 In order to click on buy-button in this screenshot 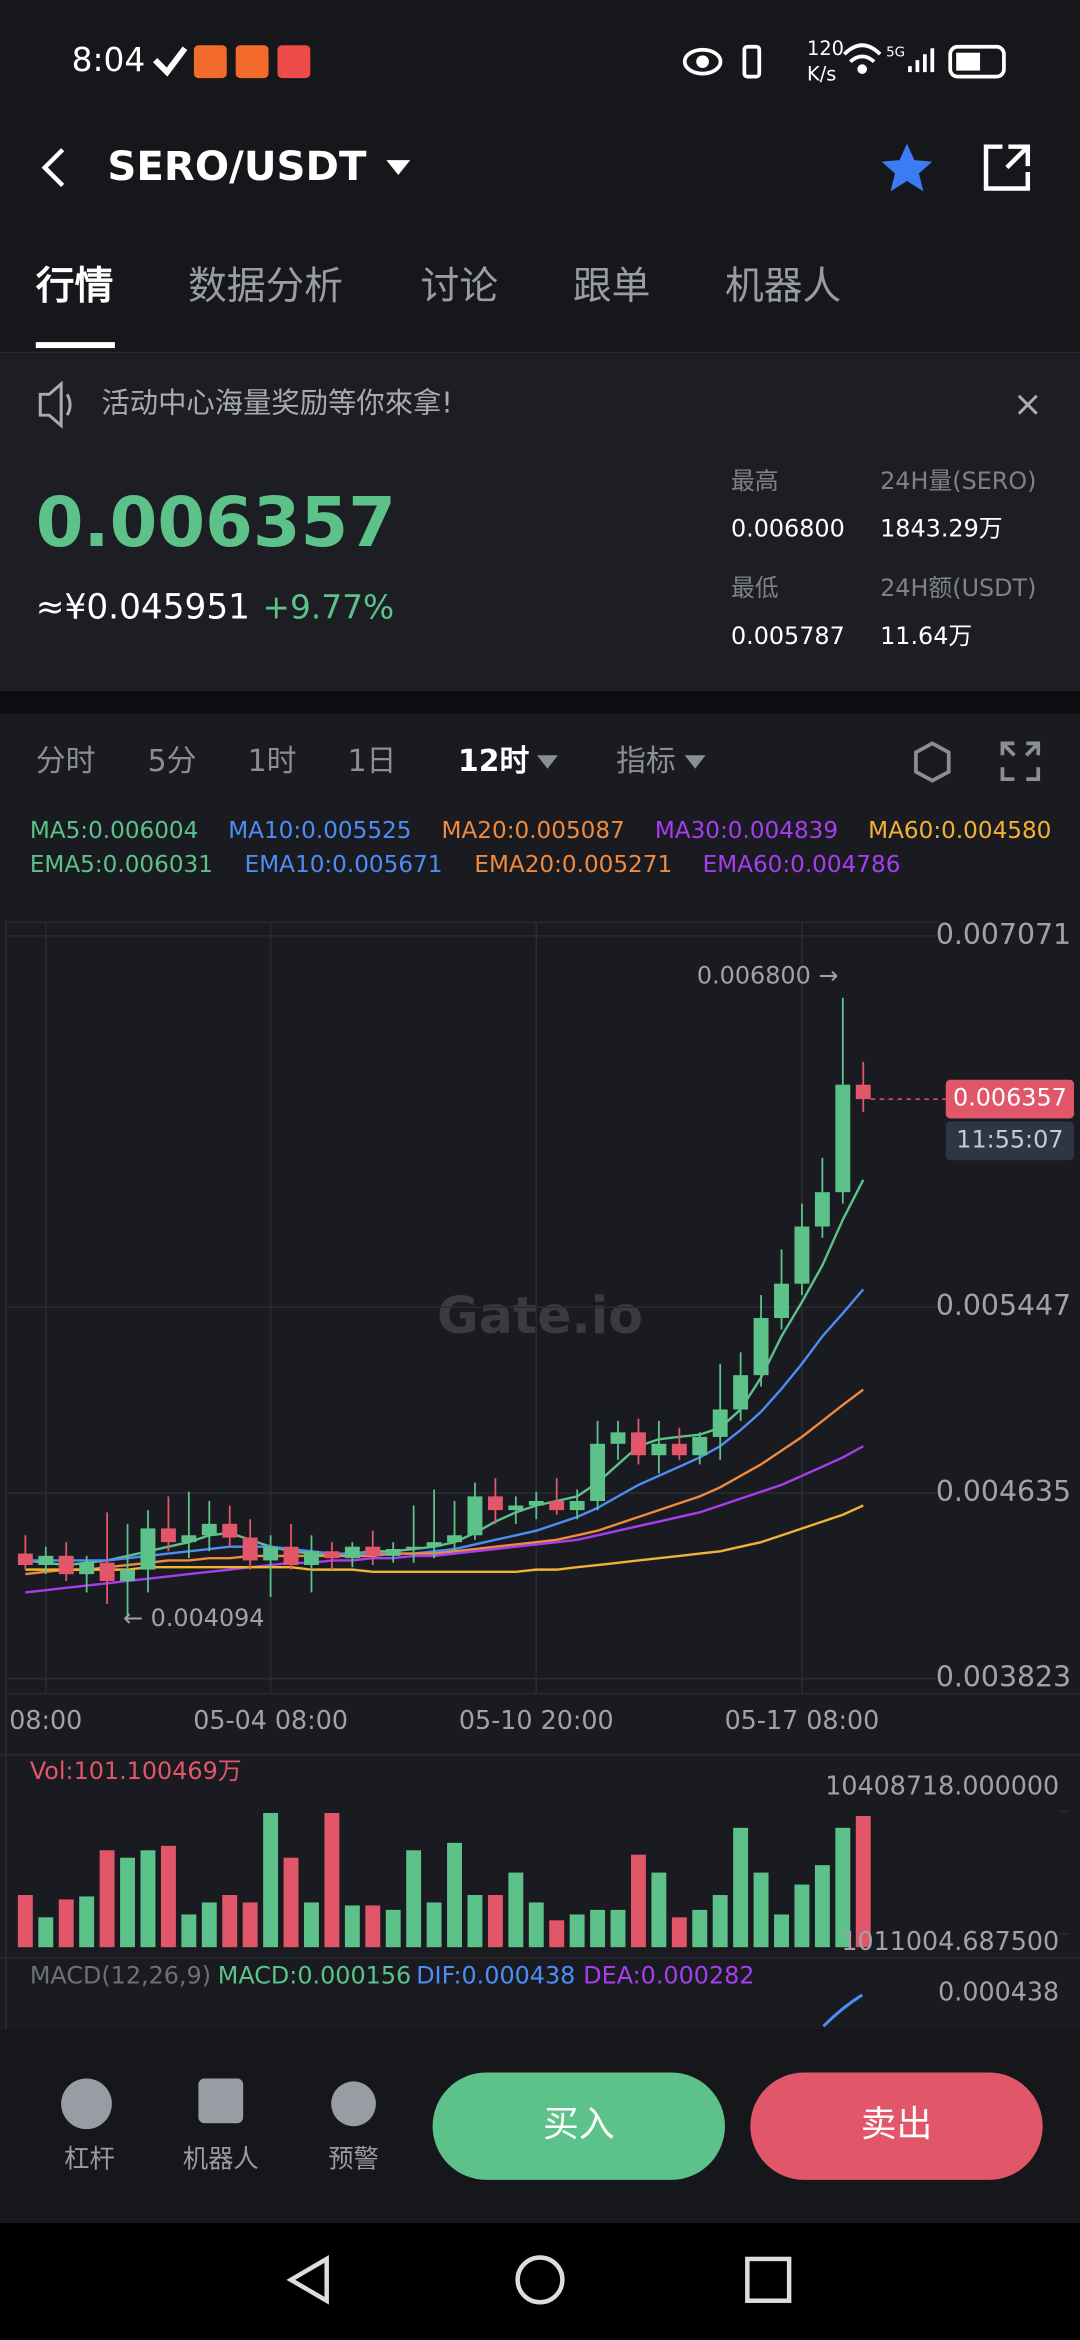, I will do `click(578, 2126)`.